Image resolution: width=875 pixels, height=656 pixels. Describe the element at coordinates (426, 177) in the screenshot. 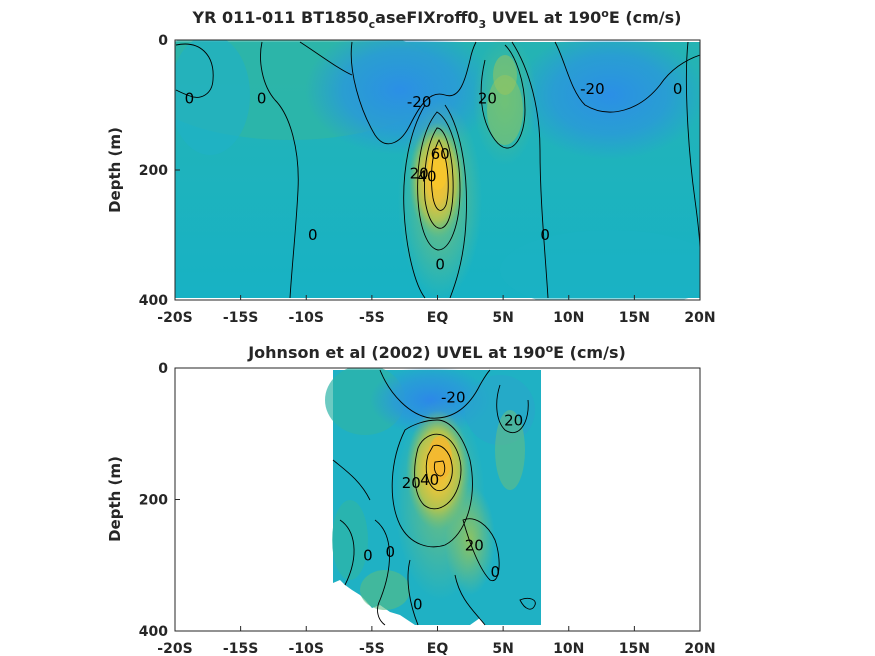

I see `top-contour-label: 40` at that location.